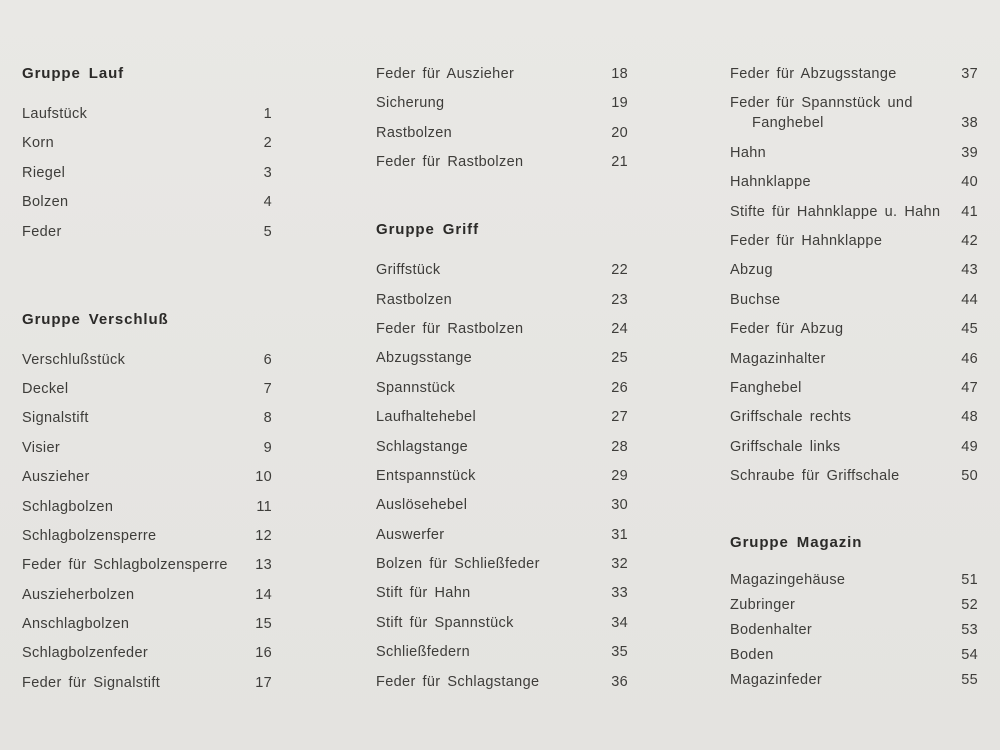  I want to click on part-name: Spannstück, so click(416, 387).